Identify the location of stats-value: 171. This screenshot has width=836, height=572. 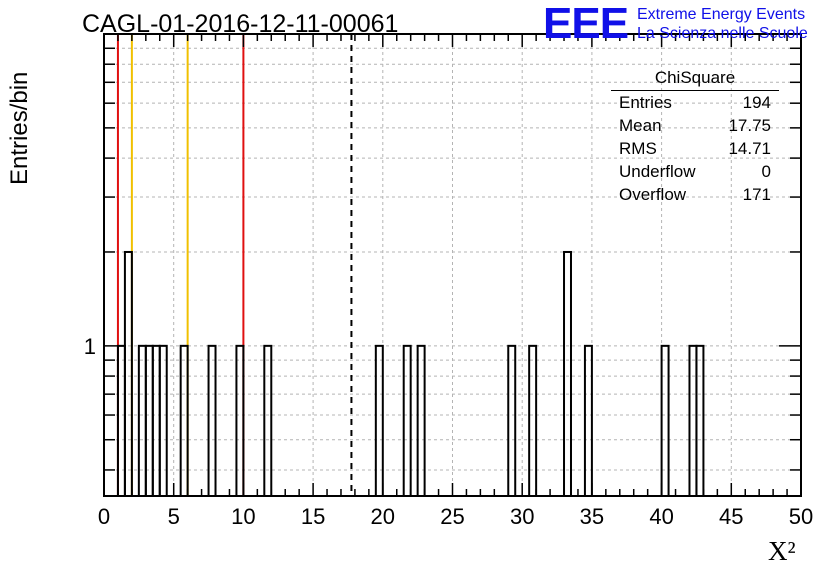
(756, 194).